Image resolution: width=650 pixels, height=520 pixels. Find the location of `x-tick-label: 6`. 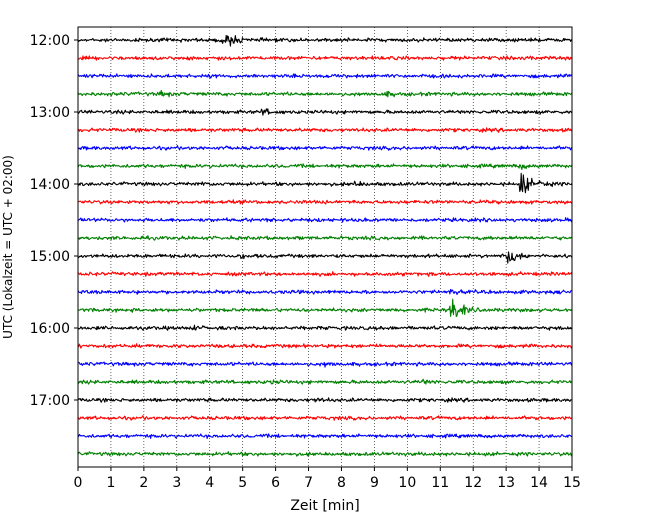

x-tick-label: 6 is located at coordinates (275, 483).